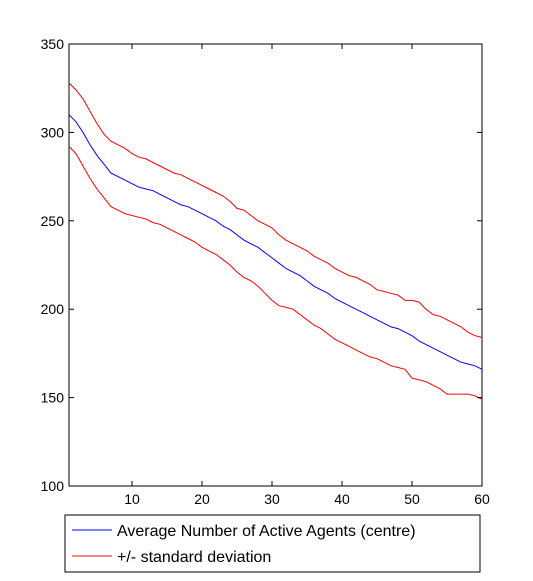 This screenshot has height=581, width=533. What do you see at coordinates (53, 44) in the screenshot?
I see `y-tick-label: 350` at bounding box center [53, 44].